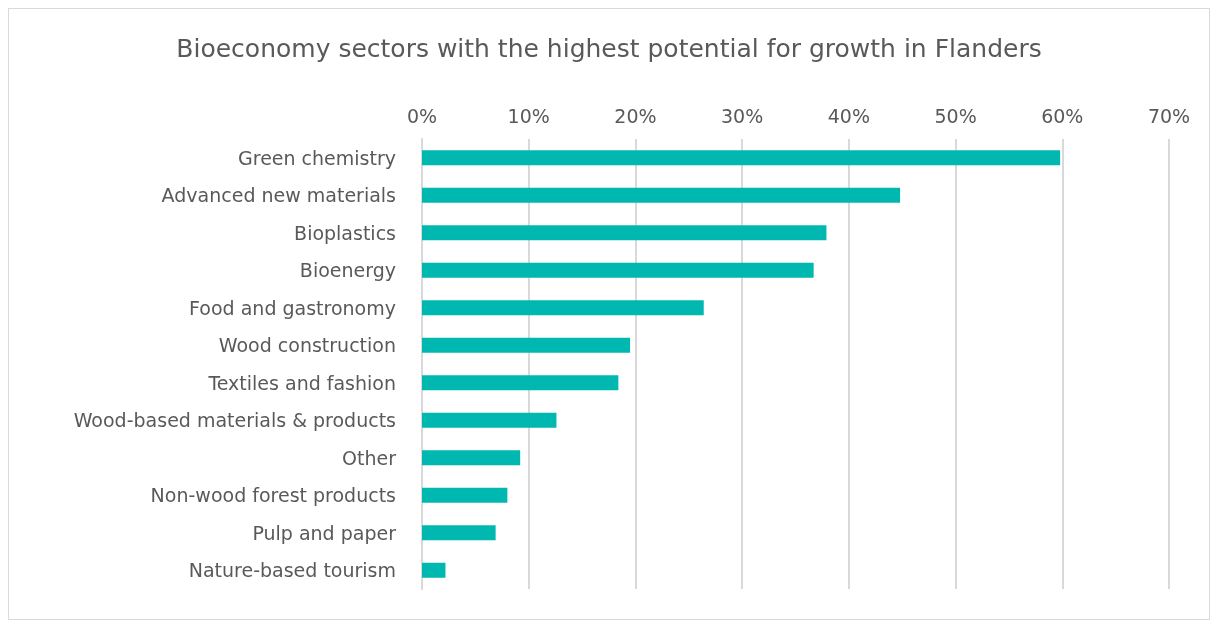 This screenshot has height=628, width=1224. What do you see at coordinates (635, 115) in the screenshot?
I see `x-tick-label: 20%` at bounding box center [635, 115].